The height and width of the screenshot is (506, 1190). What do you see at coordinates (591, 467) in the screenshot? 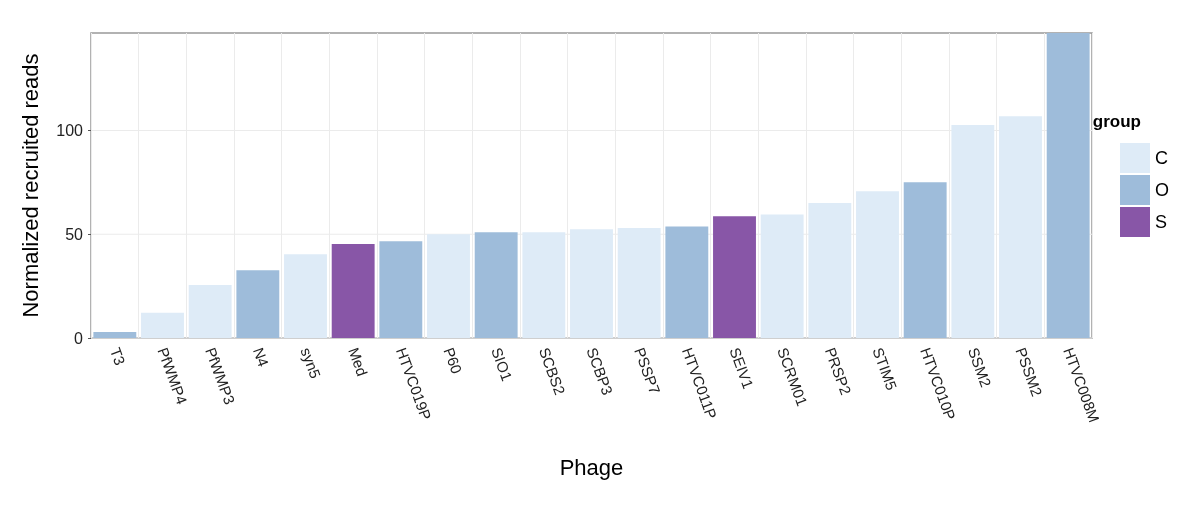
I see `x-axis-title: Phage` at bounding box center [591, 467].